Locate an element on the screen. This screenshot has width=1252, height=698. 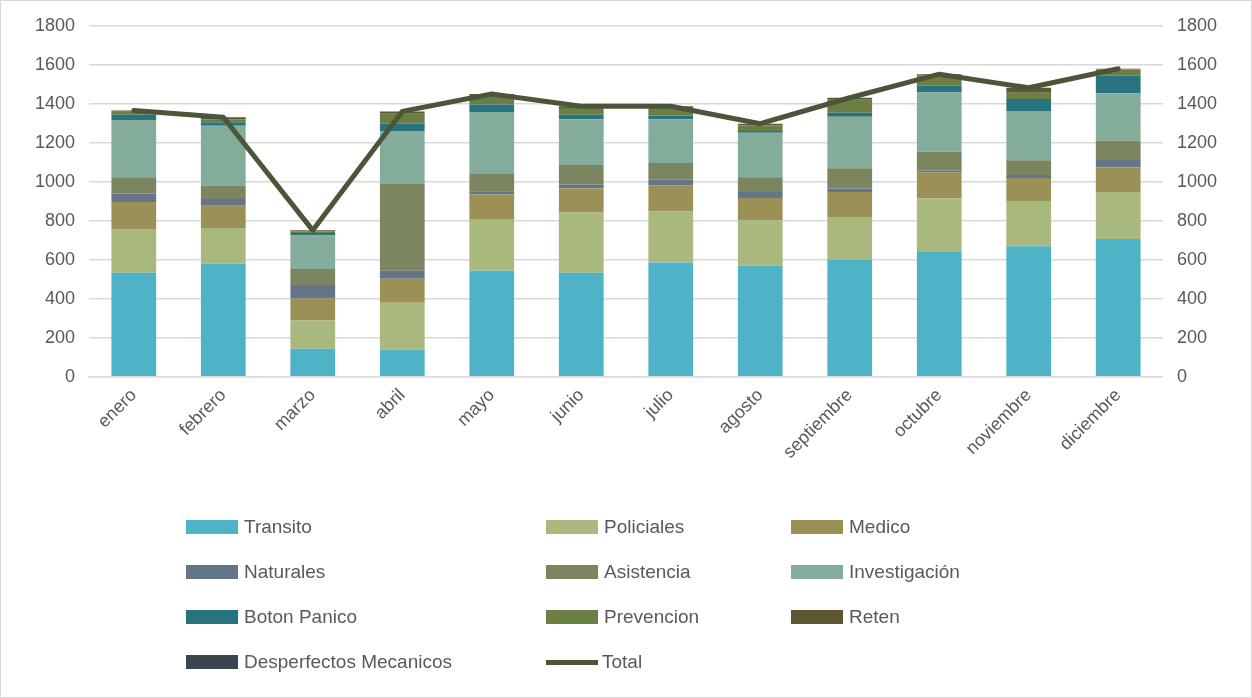
legend-label: Desperfectos Mecanicos is located at coordinates (348, 662).